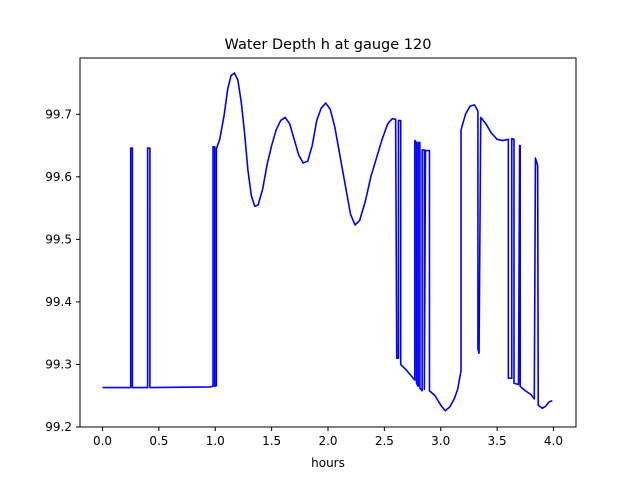  I want to click on x-tick-label: 0.0, so click(102, 441).